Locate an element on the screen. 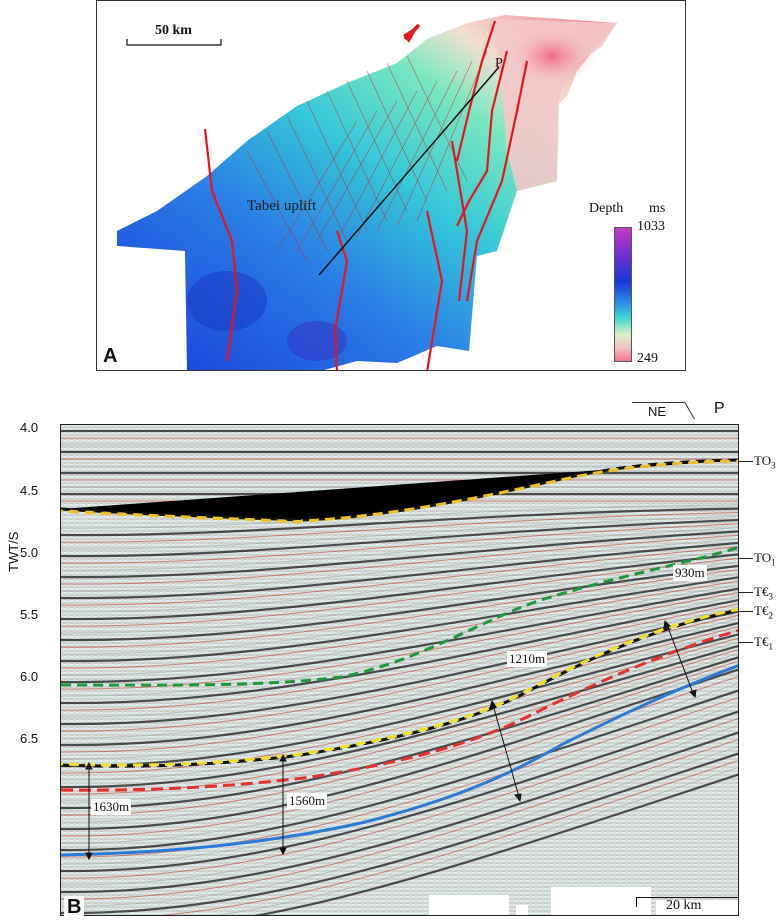  y-tick: 6.0 is located at coordinates (29, 676).